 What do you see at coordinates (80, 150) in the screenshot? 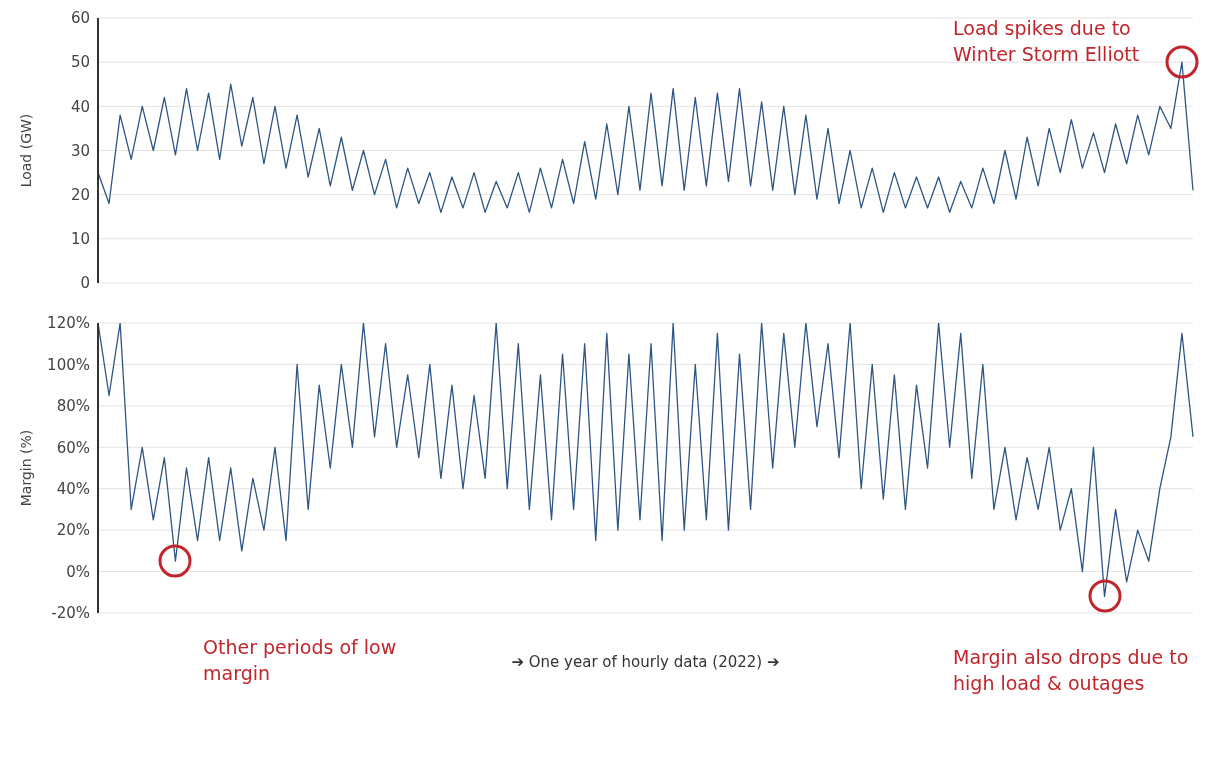
I see `y-tick-label: 30` at bounding box center [80, 150].